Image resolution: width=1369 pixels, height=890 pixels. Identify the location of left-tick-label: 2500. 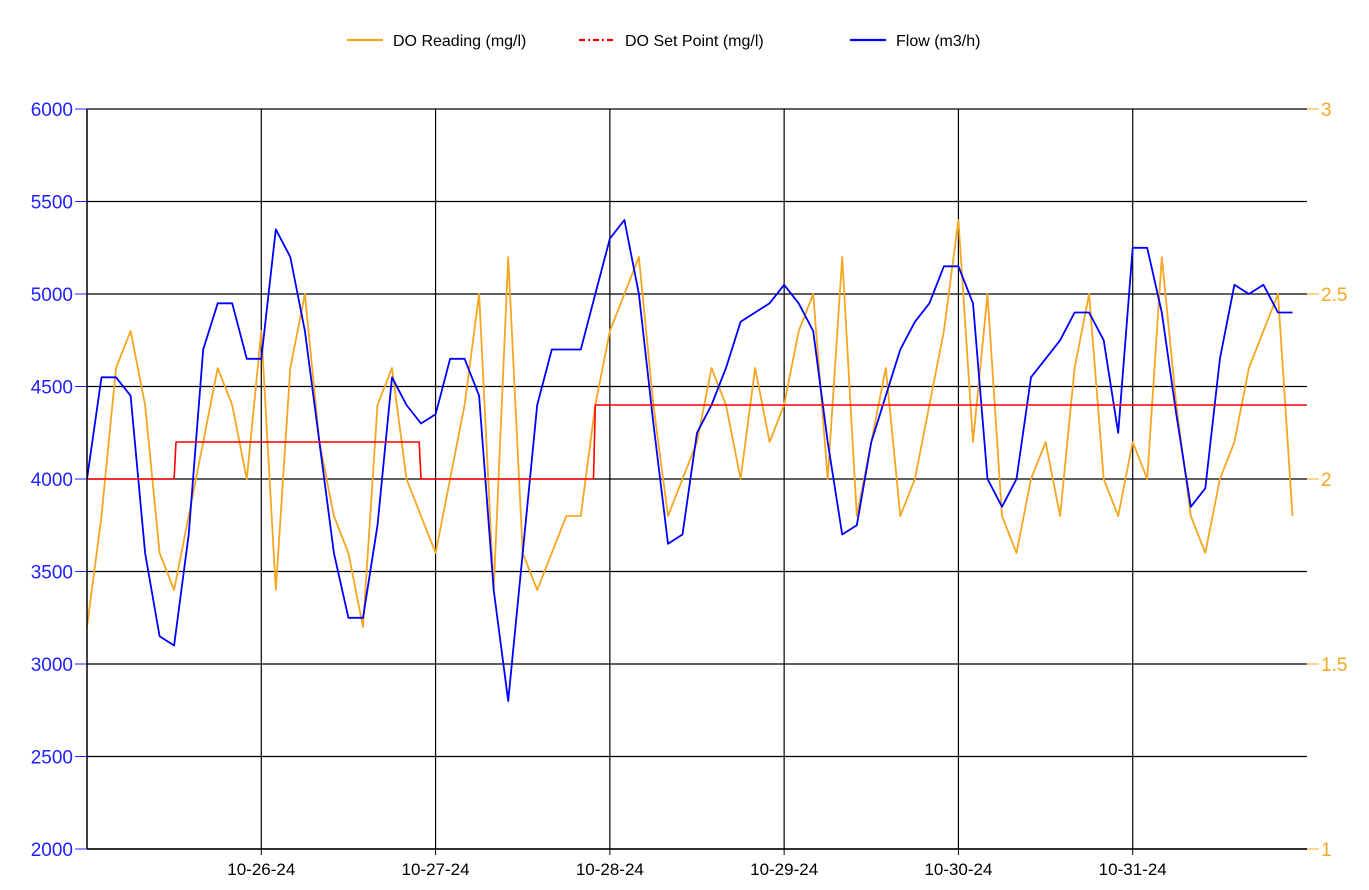
(52, 758).